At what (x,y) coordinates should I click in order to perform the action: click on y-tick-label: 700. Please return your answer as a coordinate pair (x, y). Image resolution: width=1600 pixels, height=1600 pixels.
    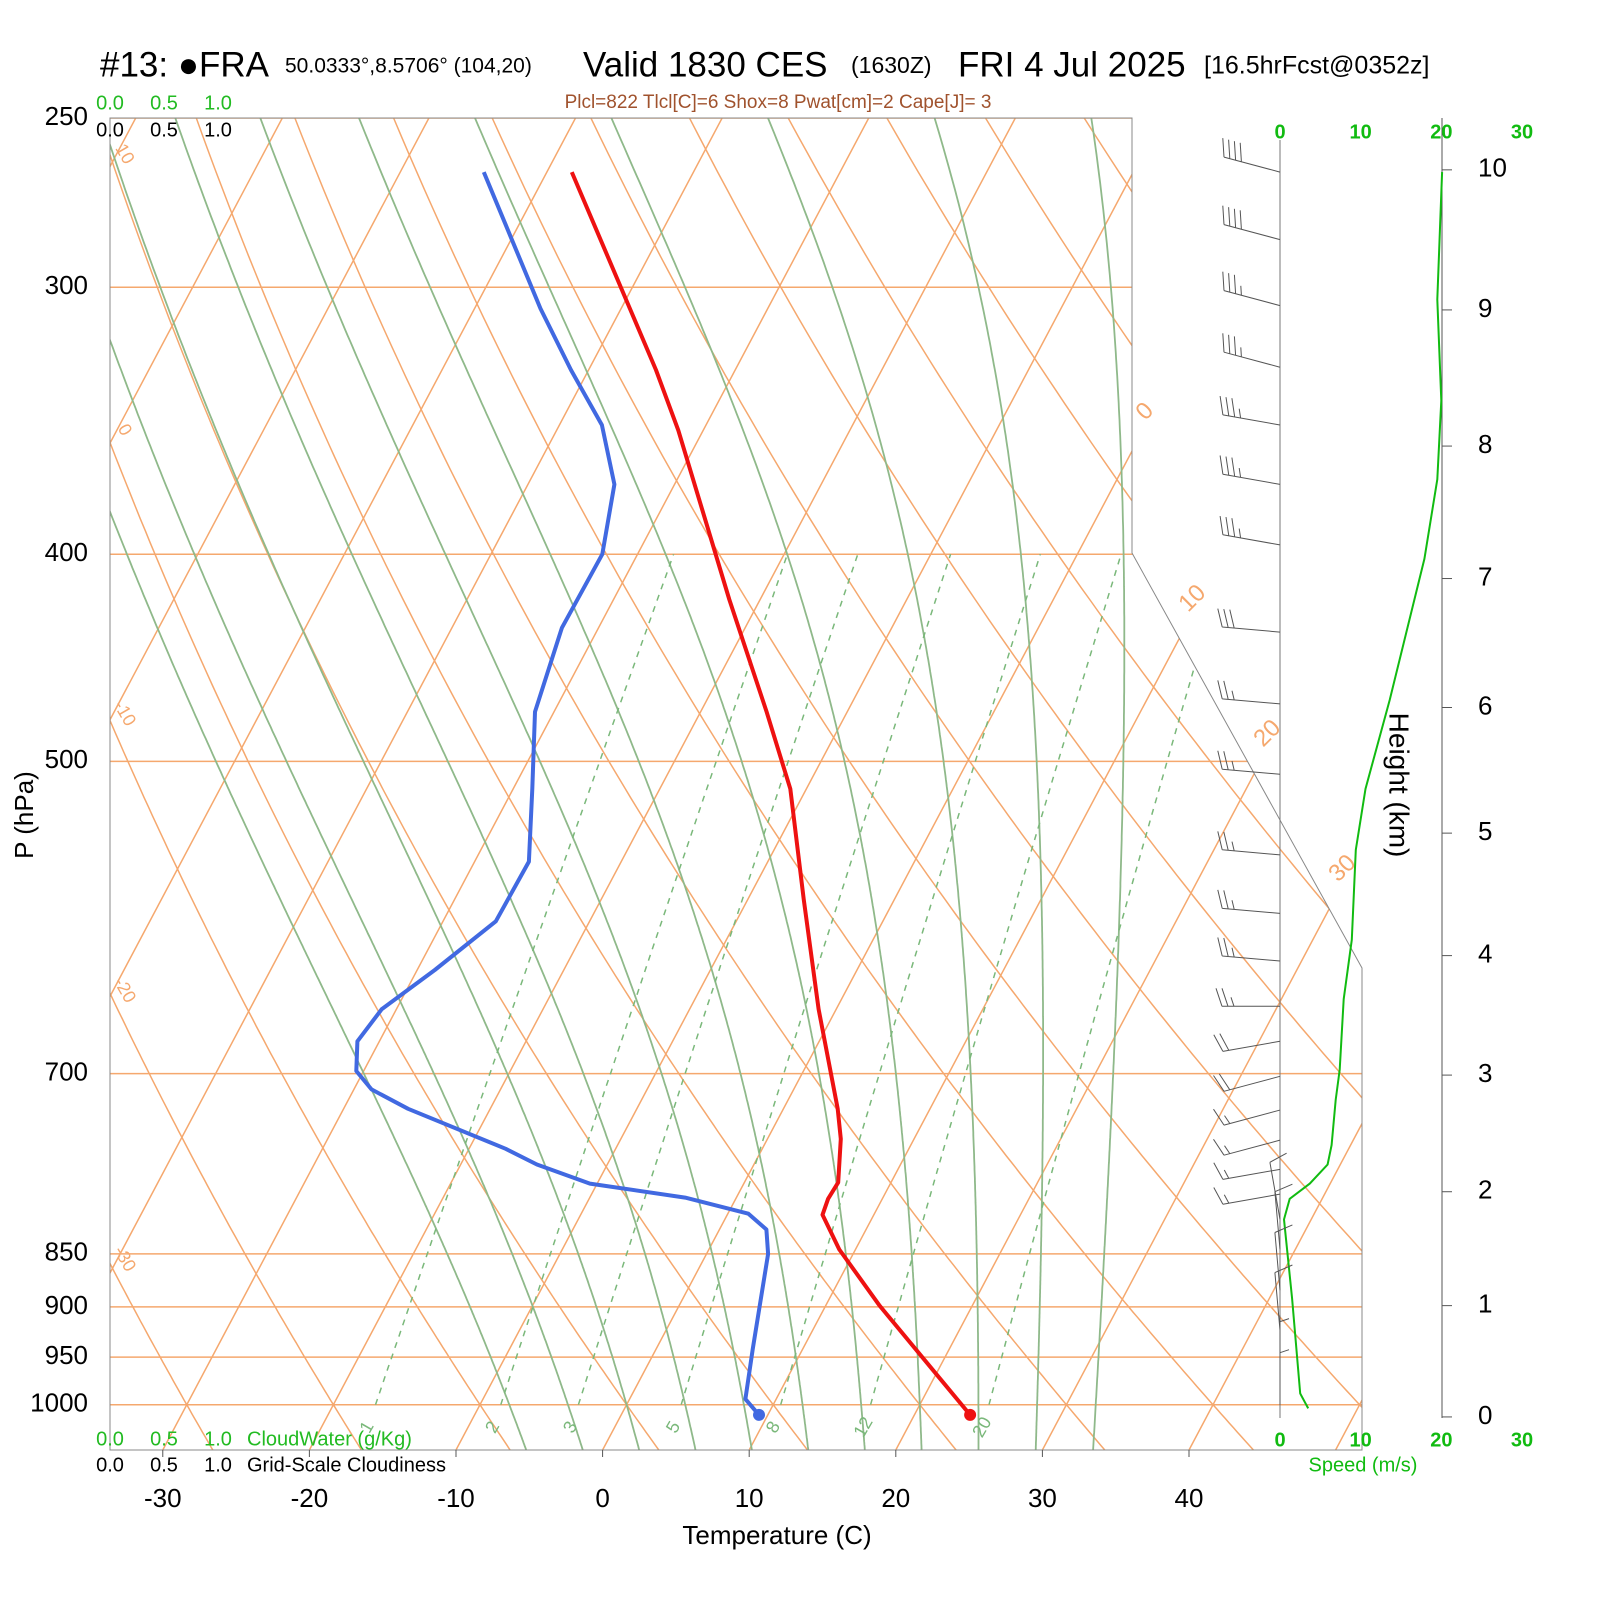
    Looking at the image, I should click on (66, 1072).